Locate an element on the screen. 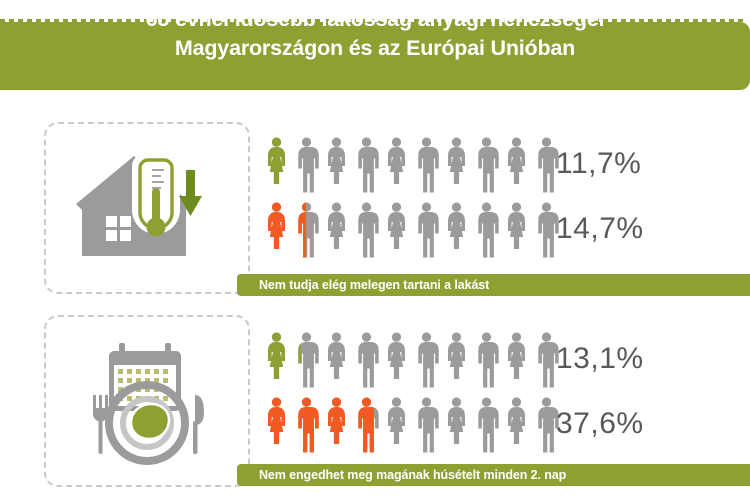 The image size is (750, 500). percent-label-eu-meat: 37,6% is located at coordinates (600, 423).